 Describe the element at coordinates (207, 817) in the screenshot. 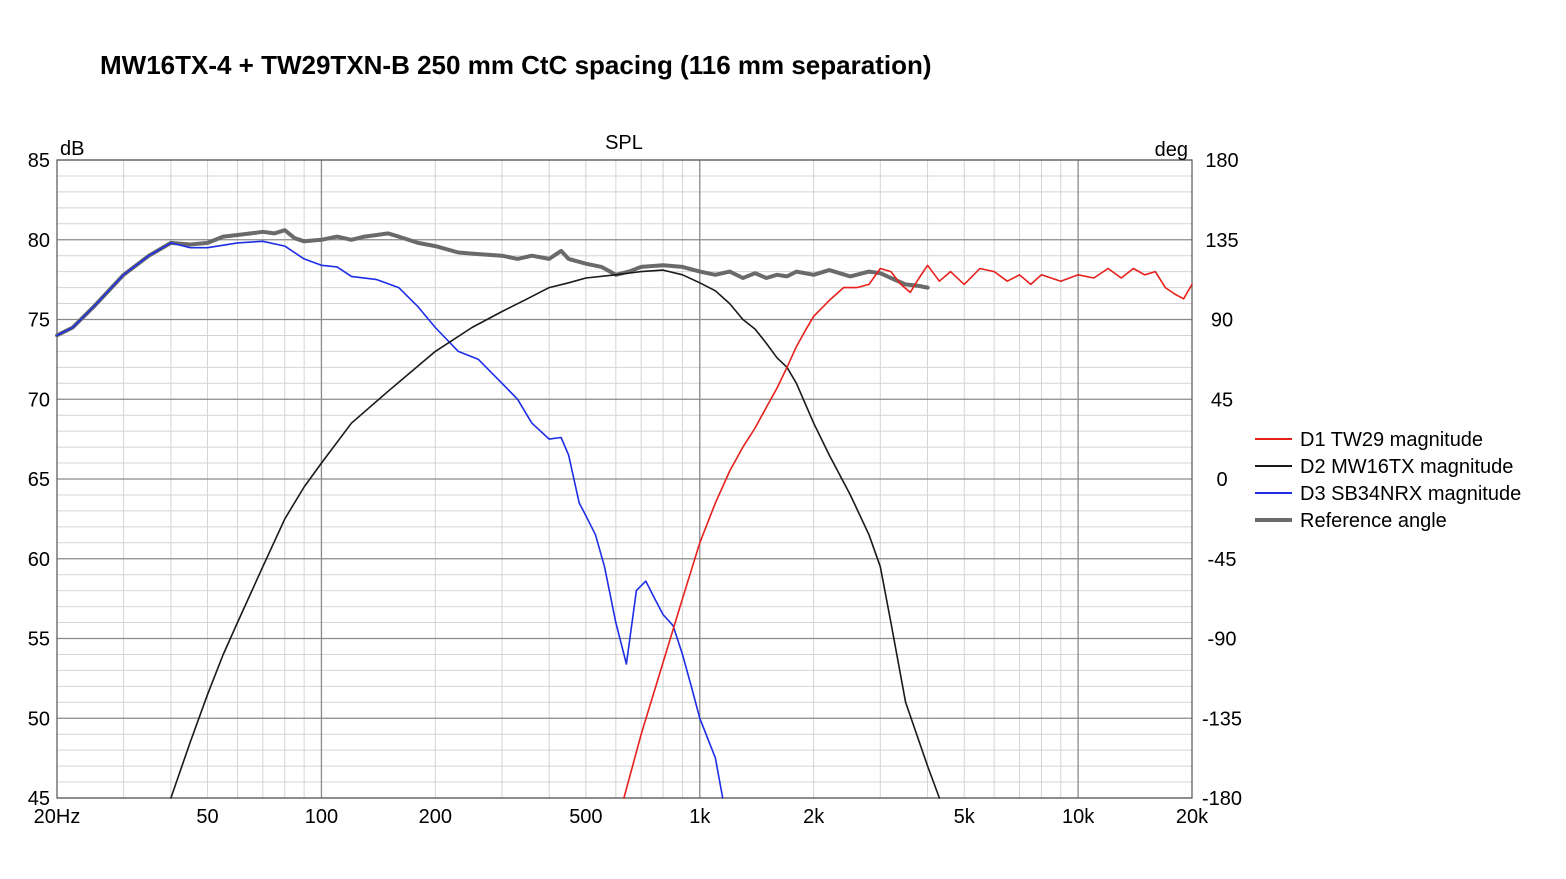

I see `x-tick-label: 50` at that location.